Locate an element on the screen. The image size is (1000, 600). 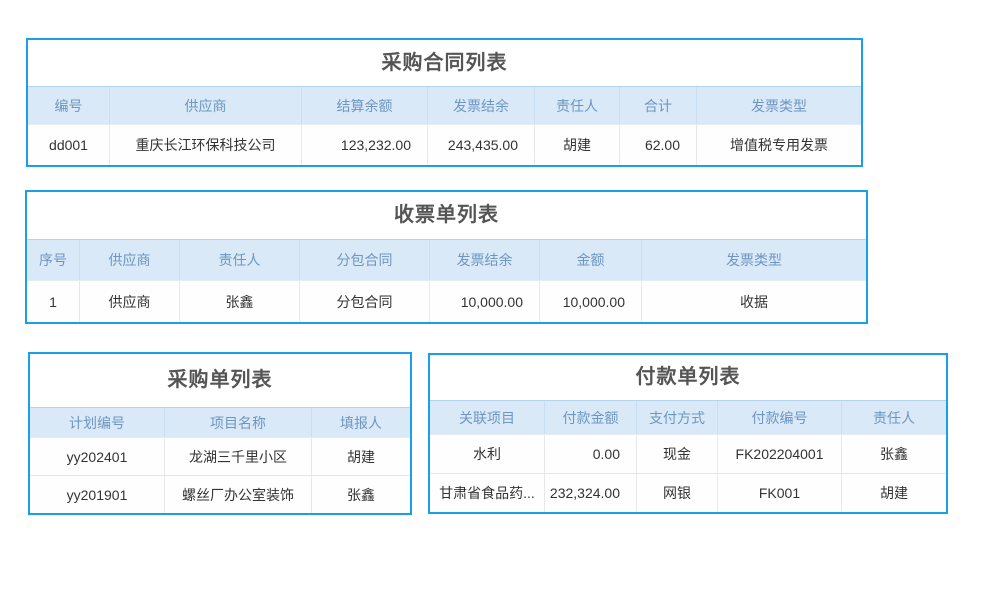
column-header: 填报人 is located at coordinates (361, 422).